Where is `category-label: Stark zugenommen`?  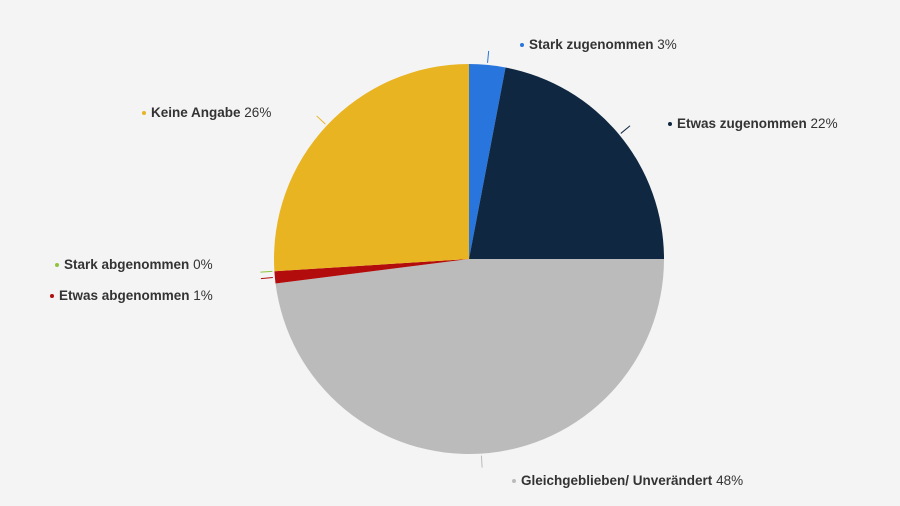
category-label: Stark zugenommen is located at coordinates (591, 44).